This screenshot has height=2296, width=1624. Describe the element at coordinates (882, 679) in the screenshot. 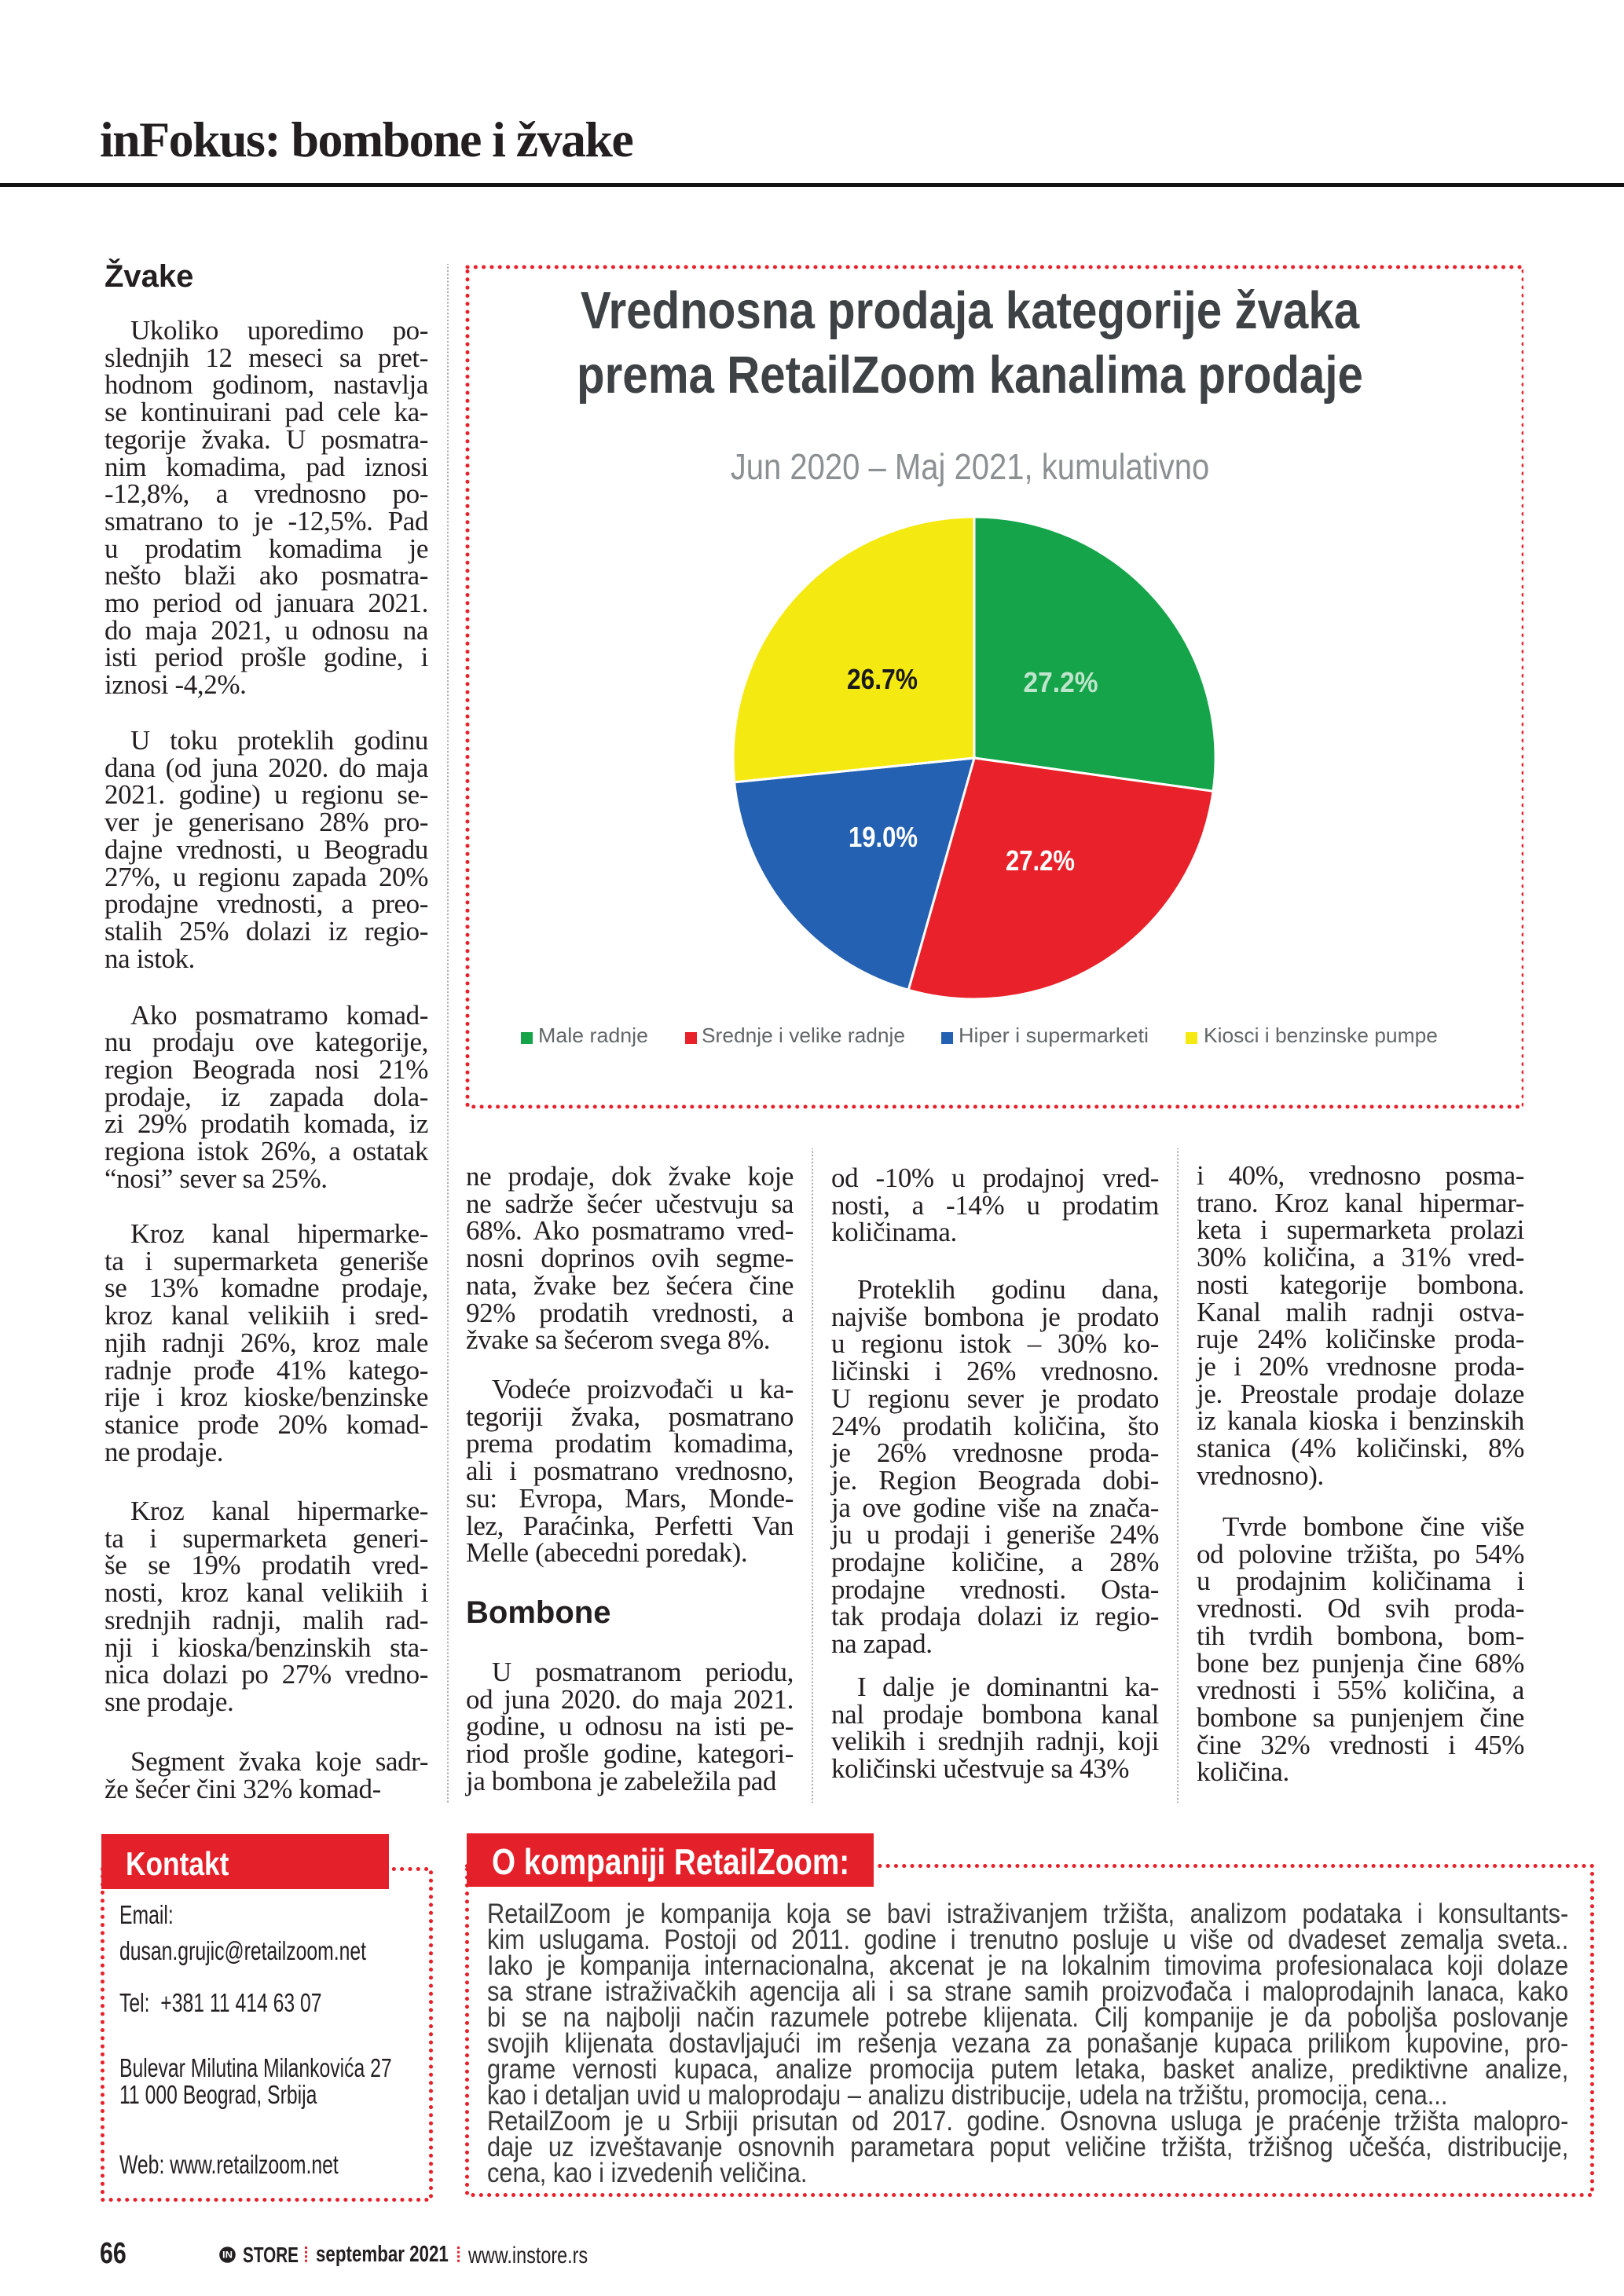

I see `svg-text: 26.7%` at that location.